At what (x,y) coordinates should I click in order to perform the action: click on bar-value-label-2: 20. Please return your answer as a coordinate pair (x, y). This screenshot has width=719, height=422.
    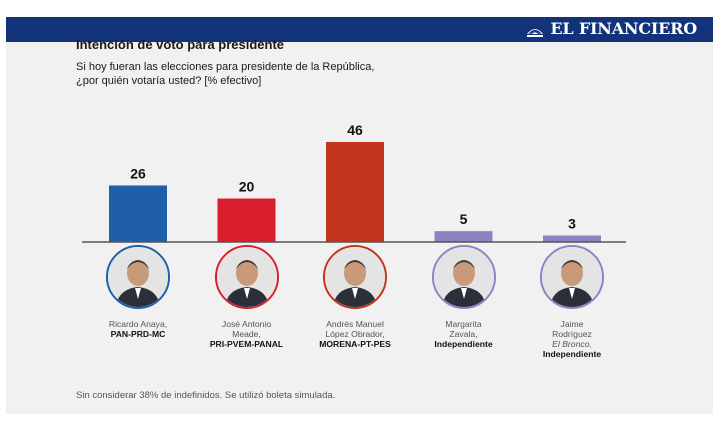
    Looking at the image, I should click on (247, 187).